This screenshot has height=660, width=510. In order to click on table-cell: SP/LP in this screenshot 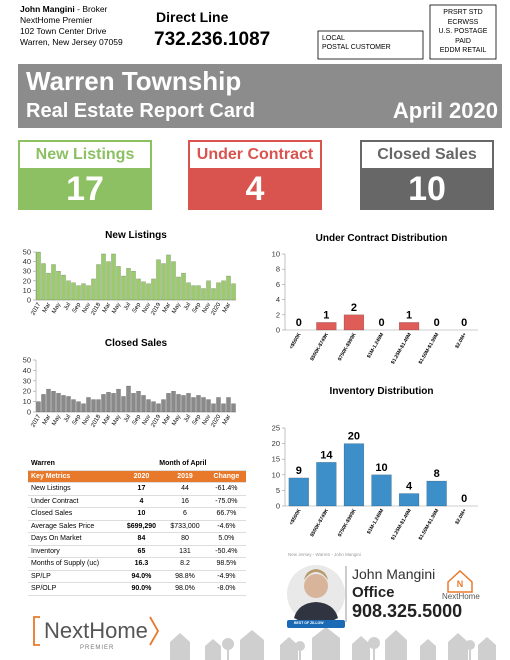, I will do `click(74, 576)`.